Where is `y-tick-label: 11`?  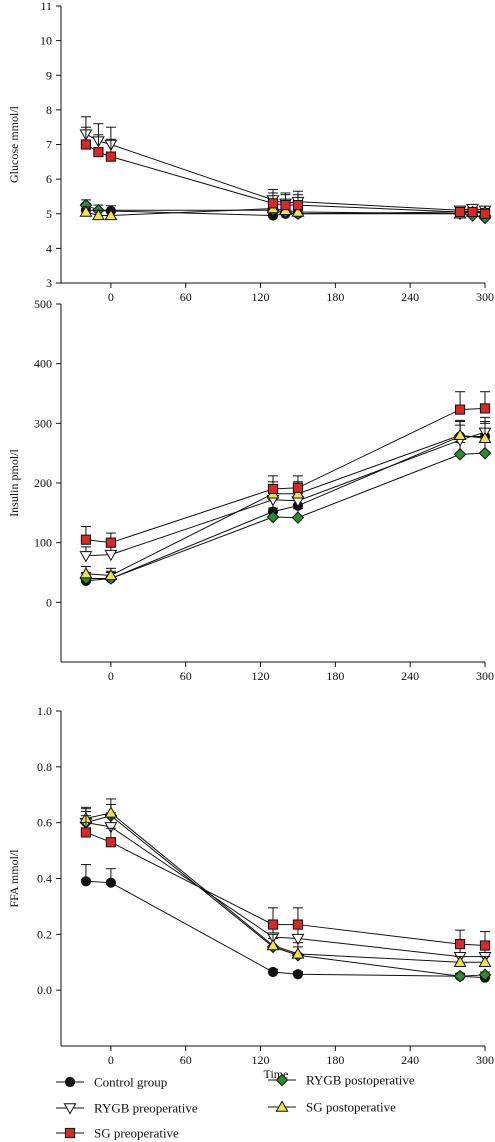 y-tick-label: 11 is located at coordinates (46, 6).